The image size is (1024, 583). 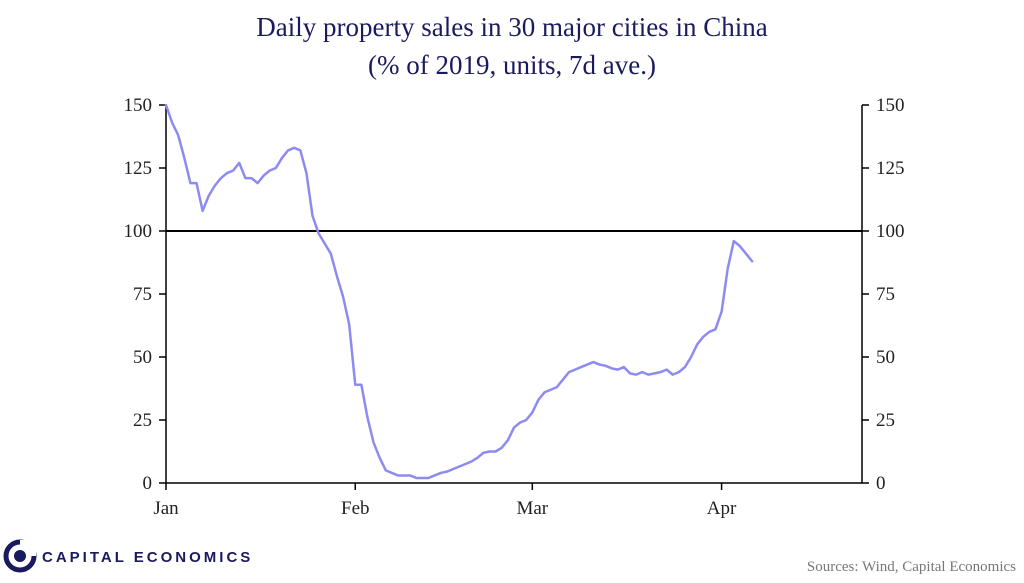 I want to click on y-tick-label-right: 25, so click(x=885, y=420).